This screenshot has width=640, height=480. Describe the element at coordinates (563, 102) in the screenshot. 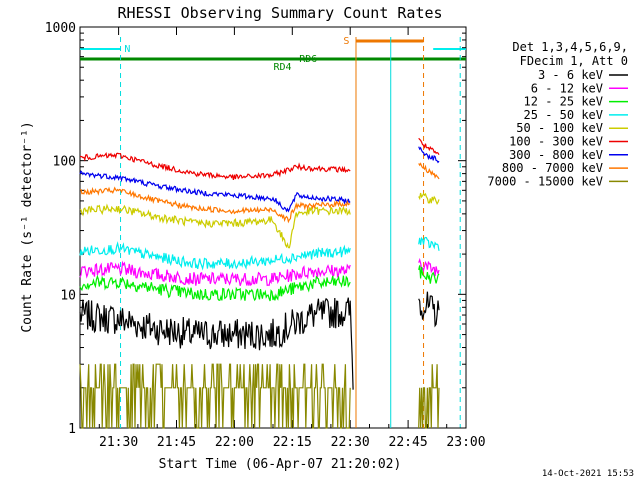

I see `legend-label: 12 - 25 keV` at that location.